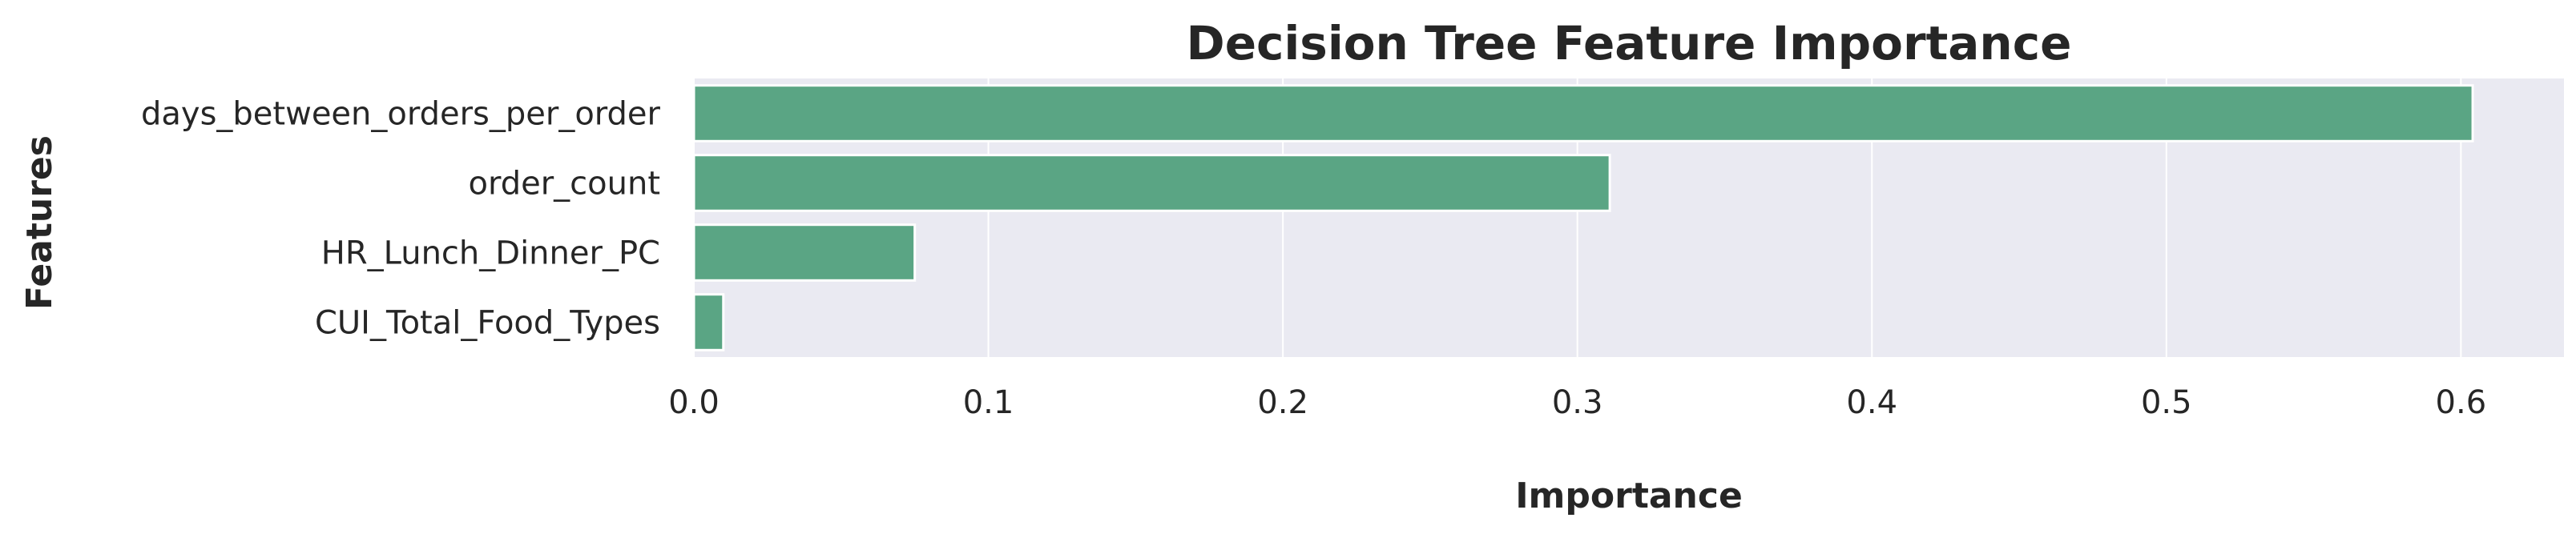 This screenshot has height=538, width=2576. I want to click on x-axis-label: Importance, so click(1629, 496).